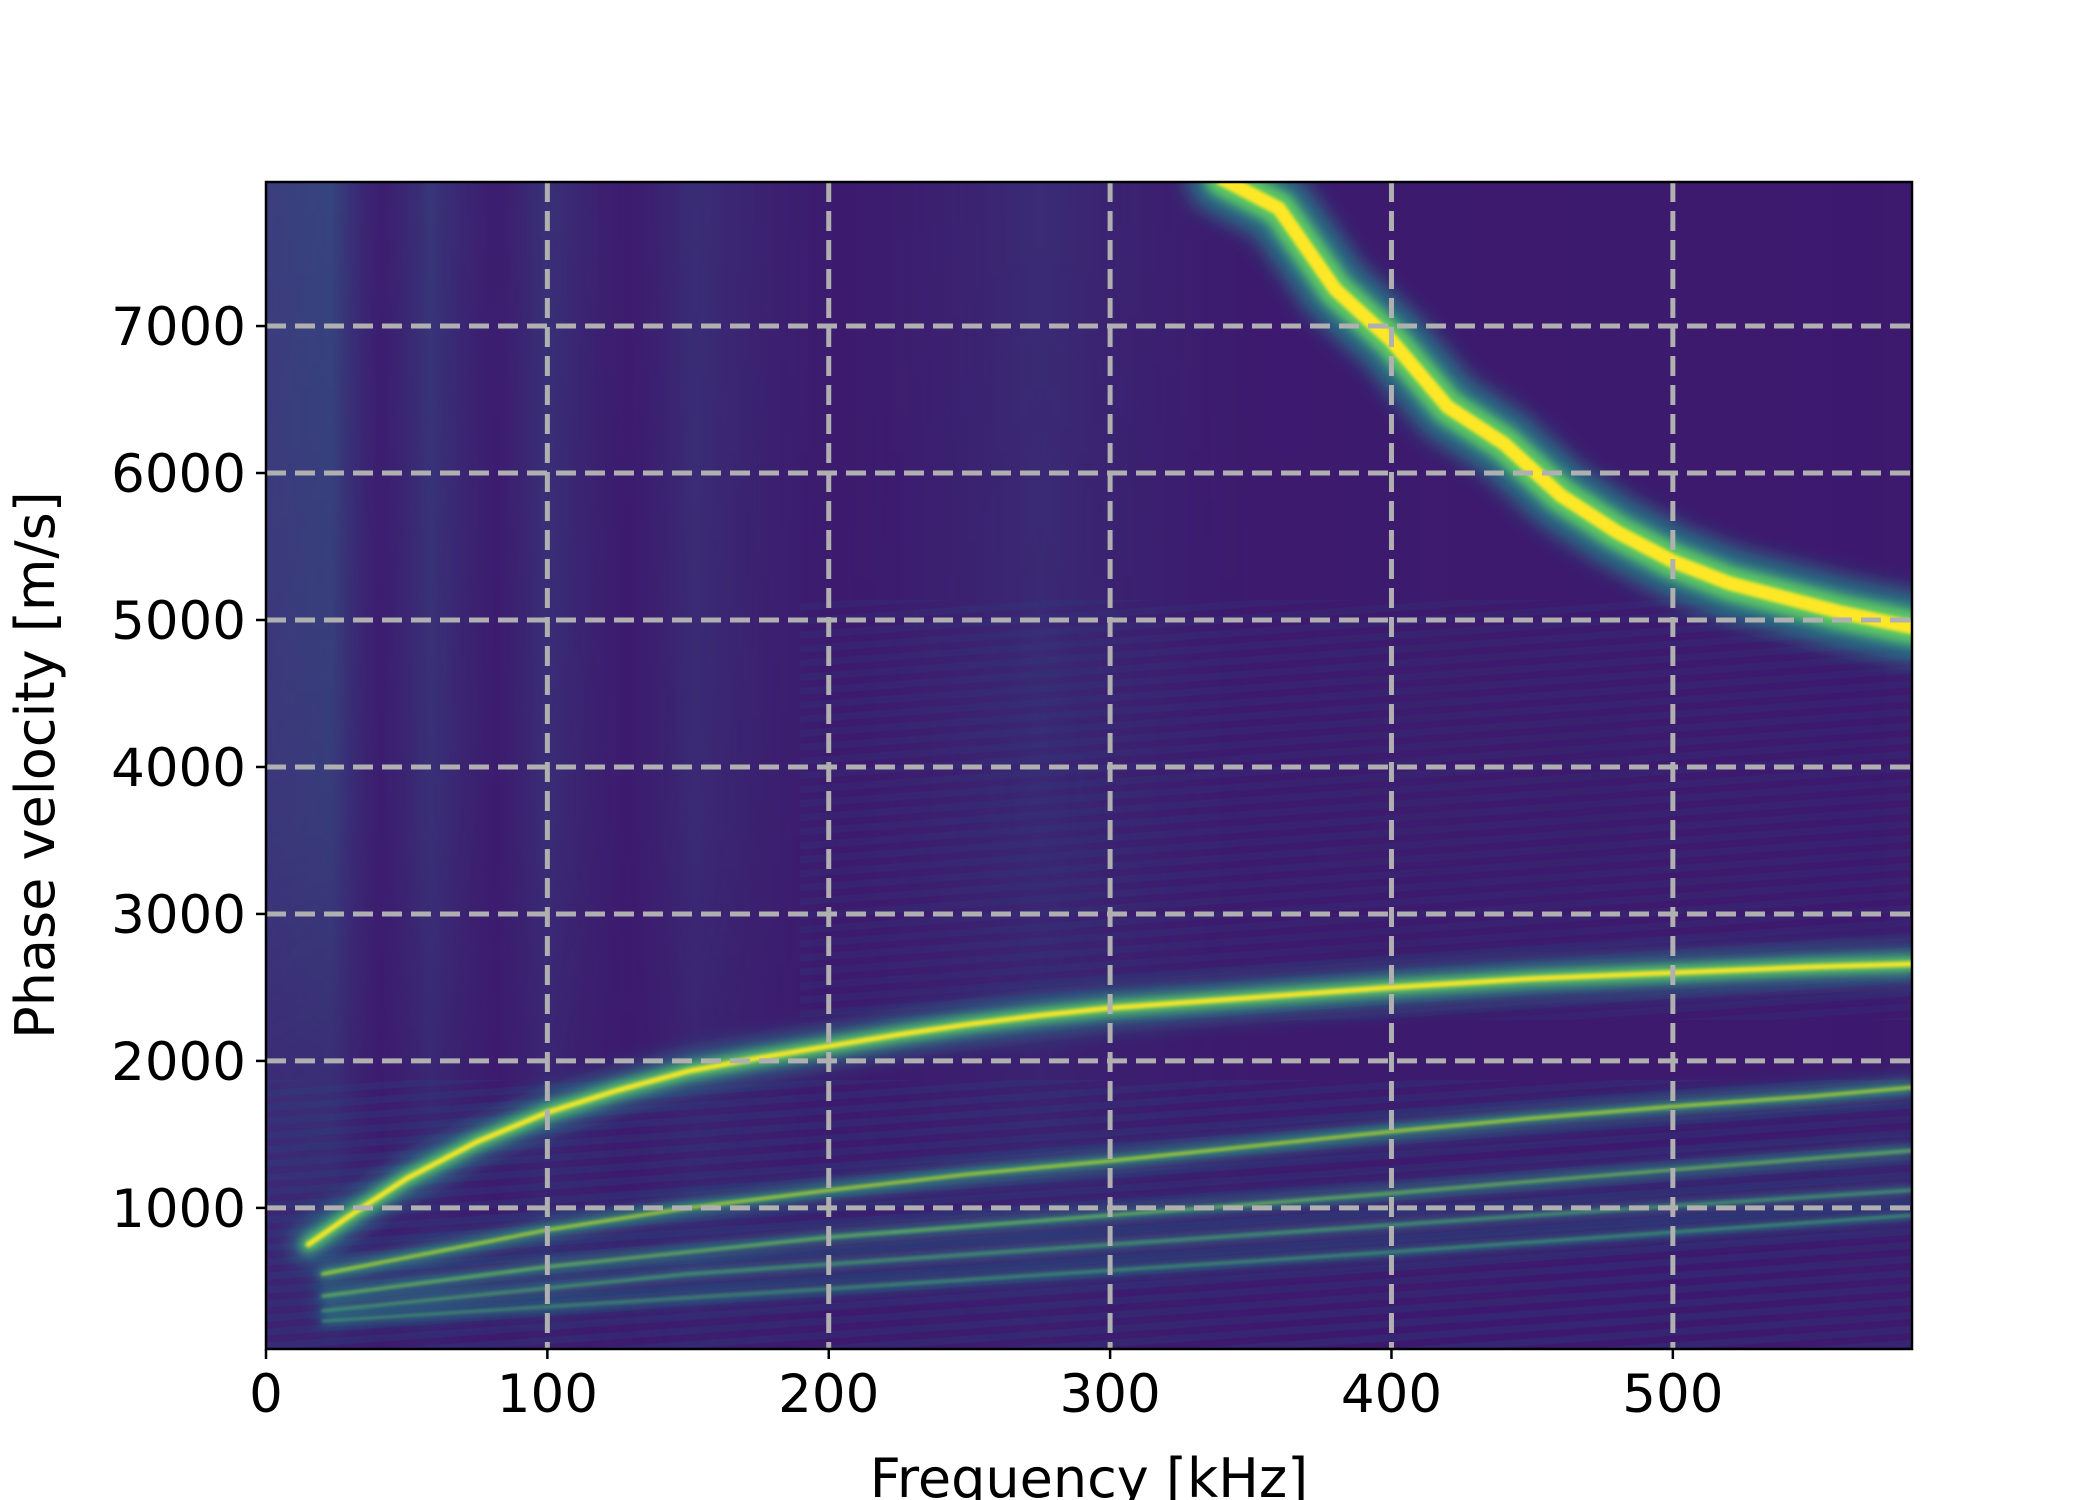  What do you see at coordinates (1564, 408) in the screenshot?
I see `ridge-core-upper` at bounding box center [1564, 408].